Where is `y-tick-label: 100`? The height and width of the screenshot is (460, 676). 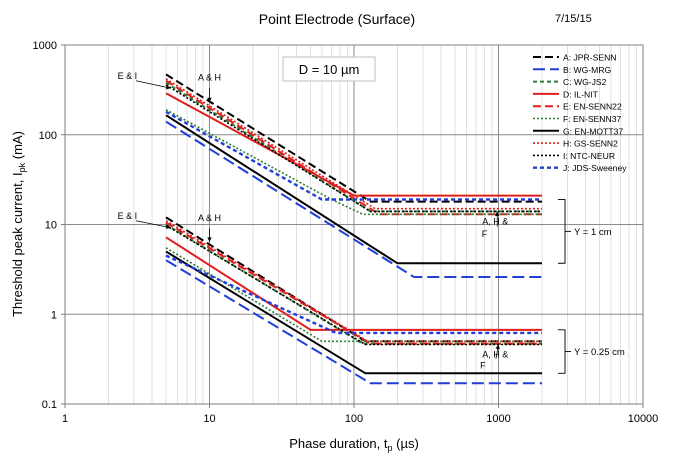 y-tick-label: 100 is located at coordinates (48, 136).